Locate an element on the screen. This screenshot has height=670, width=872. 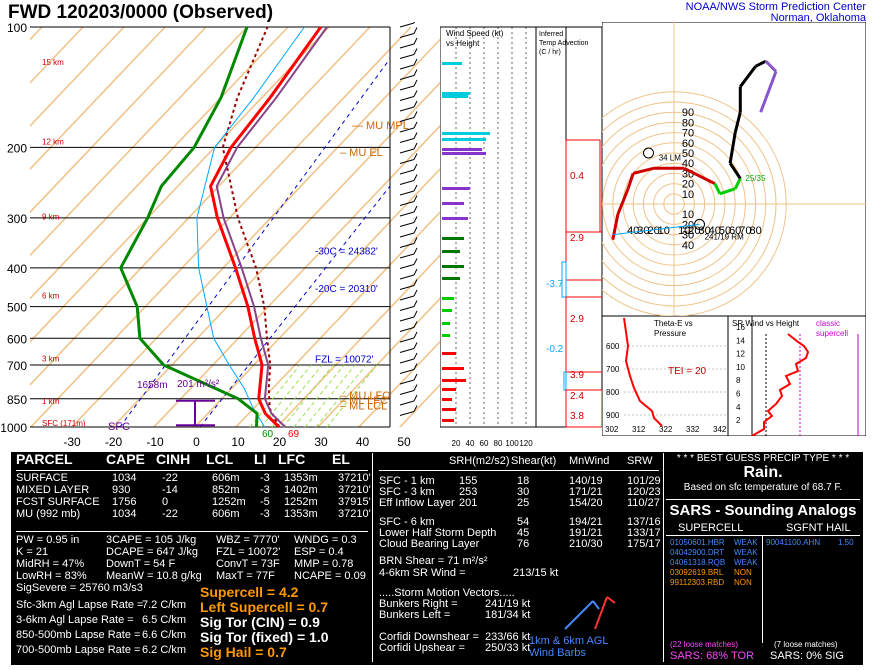
kin-cell: 140/19 is located at coordinates (586, 481).